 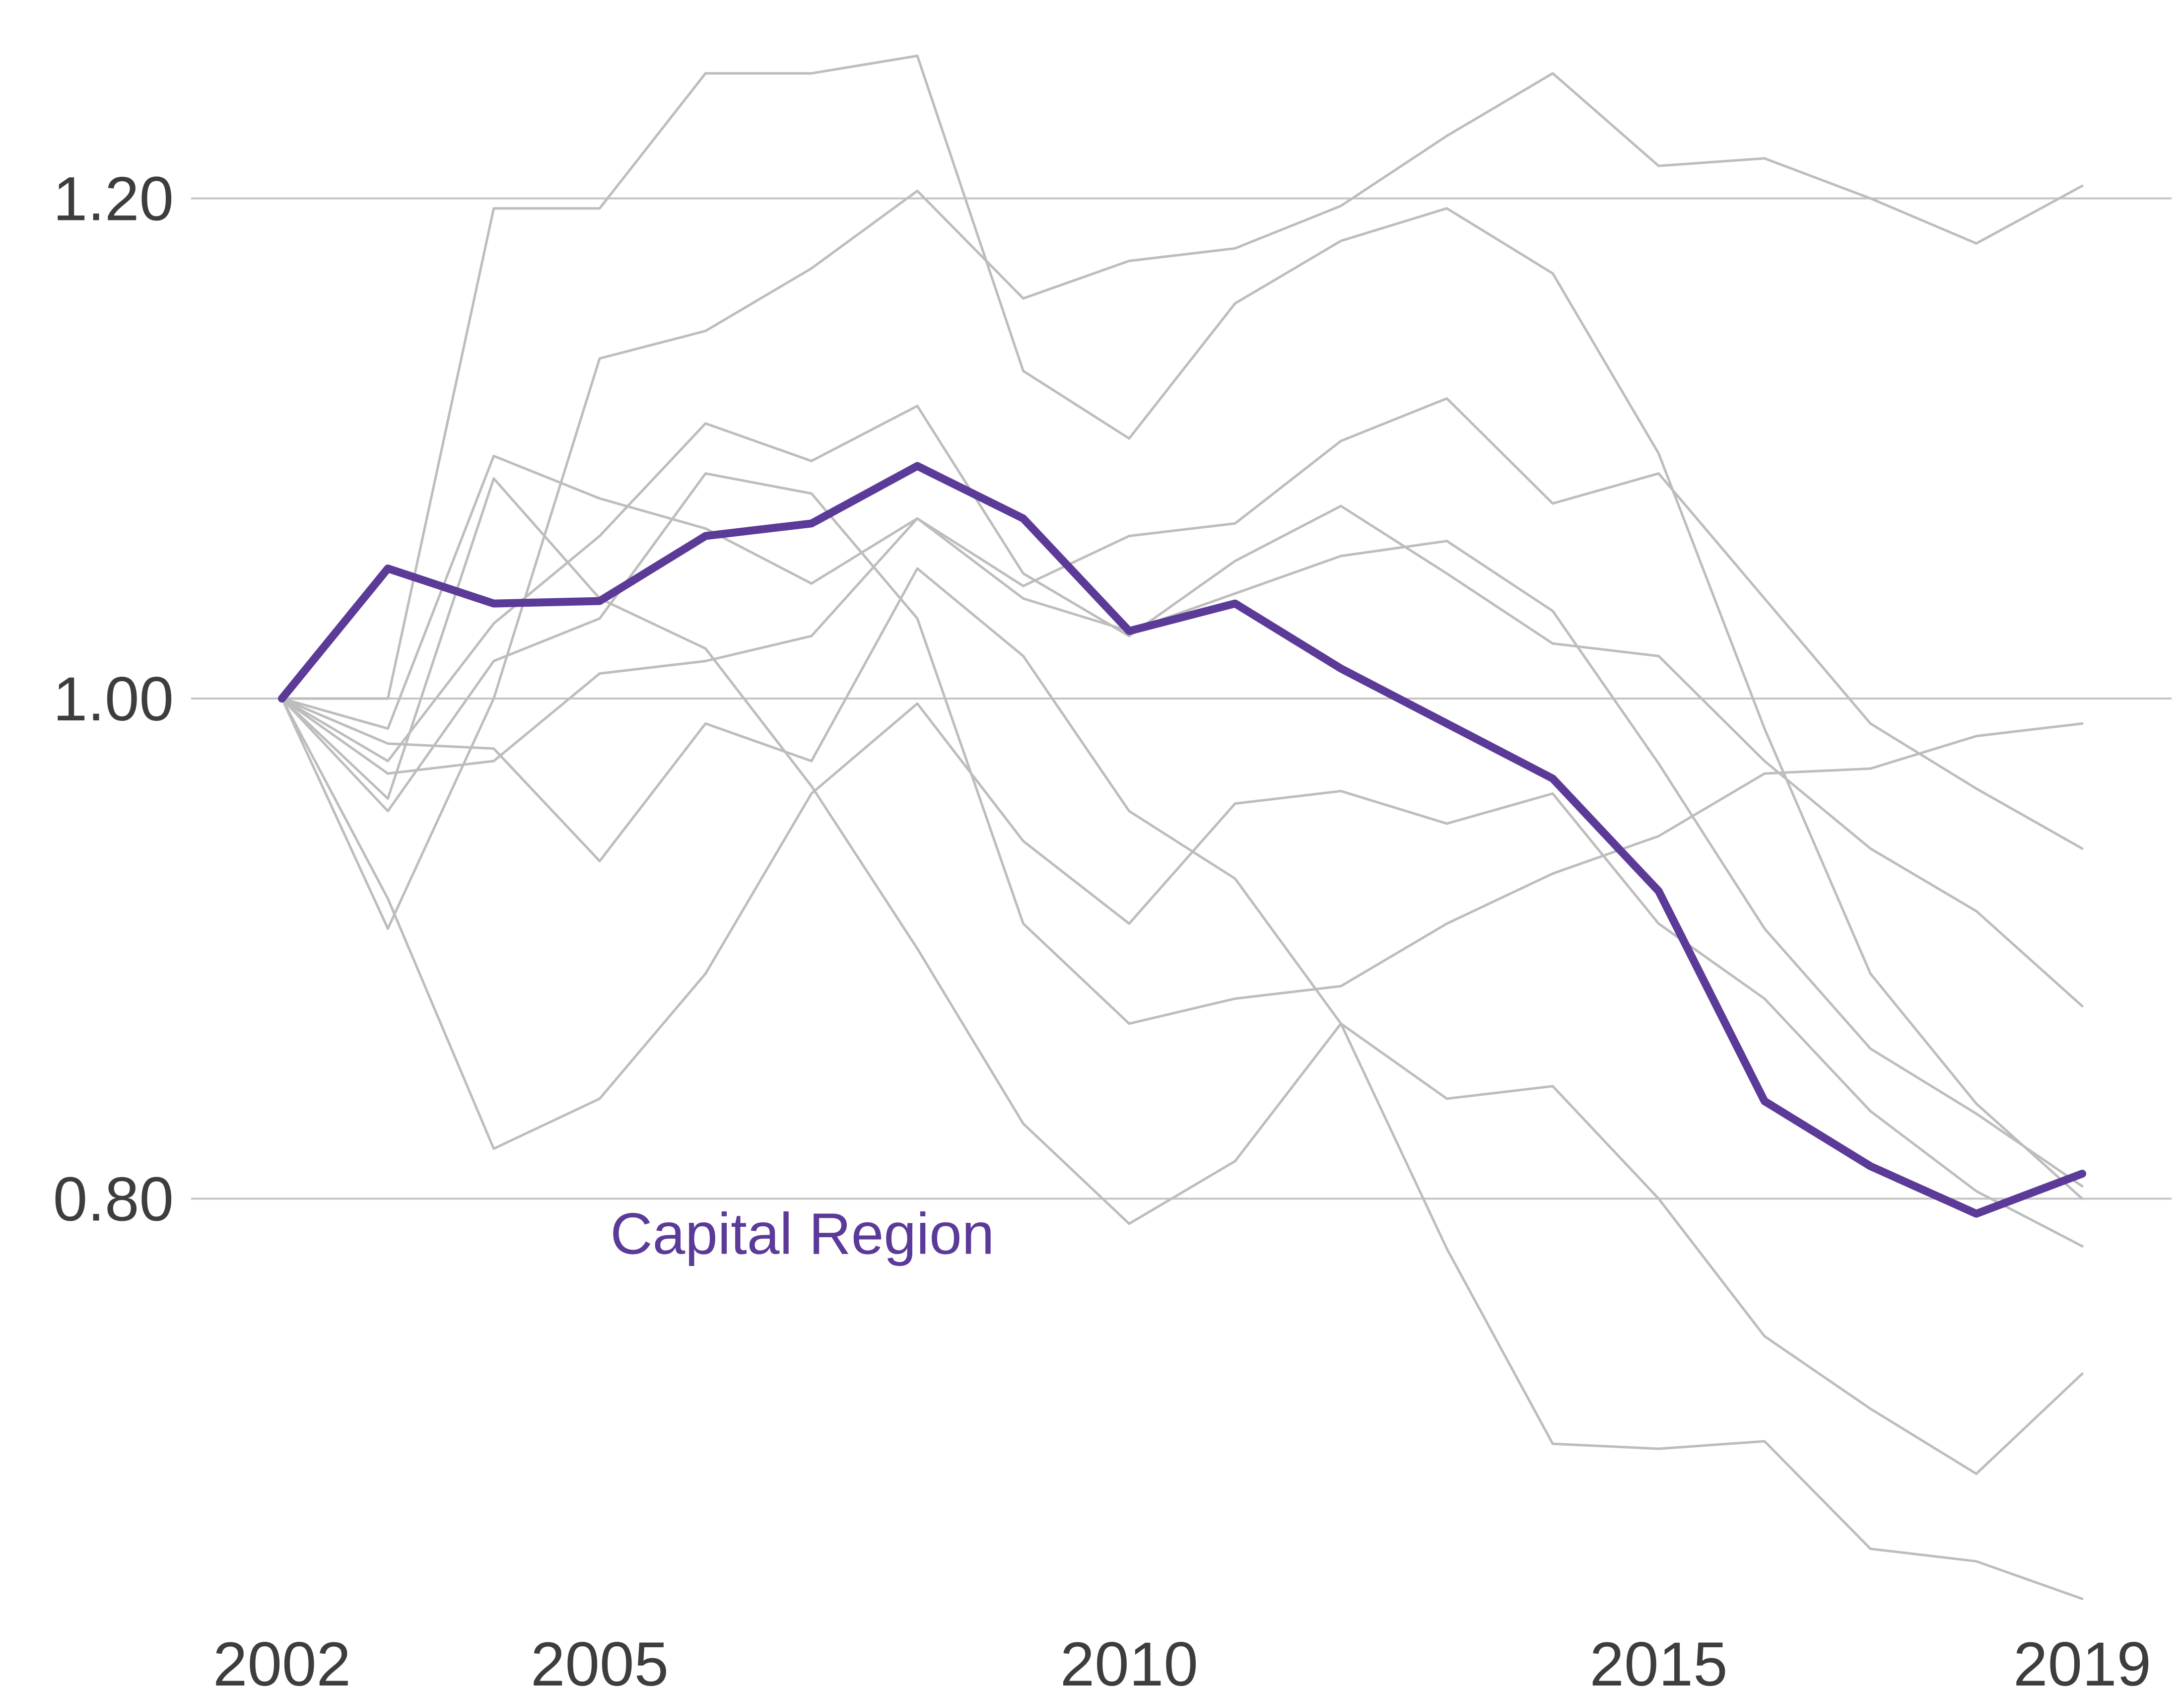 I want to click on y-axis-tick-labels: 0.80 1.00 1.20, so click(x=113, y=699).